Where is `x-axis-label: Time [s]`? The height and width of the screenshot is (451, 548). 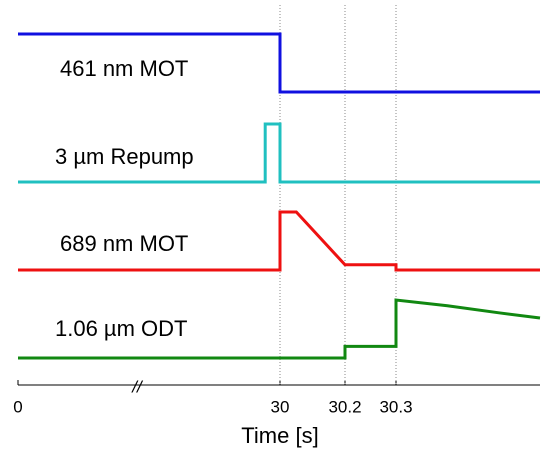
x-axis-label: Time [s] is located at coordinates (279, 435).